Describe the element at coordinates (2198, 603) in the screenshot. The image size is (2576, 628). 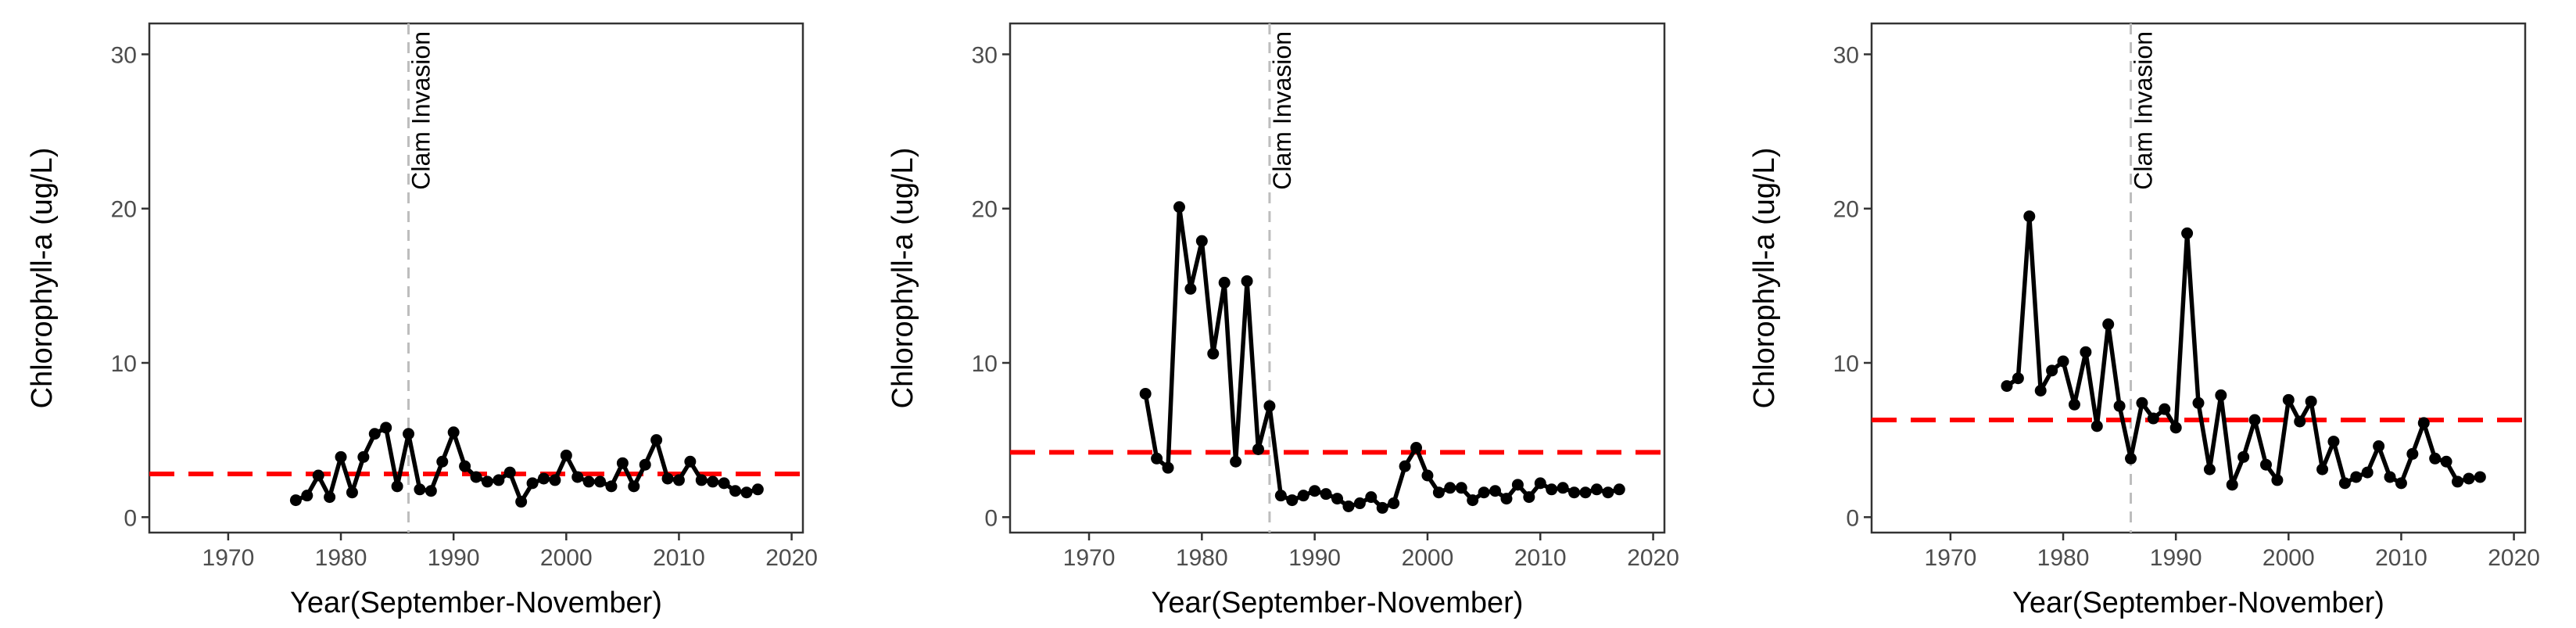
I see `x-axis-label: Year(September-November)` at that location.